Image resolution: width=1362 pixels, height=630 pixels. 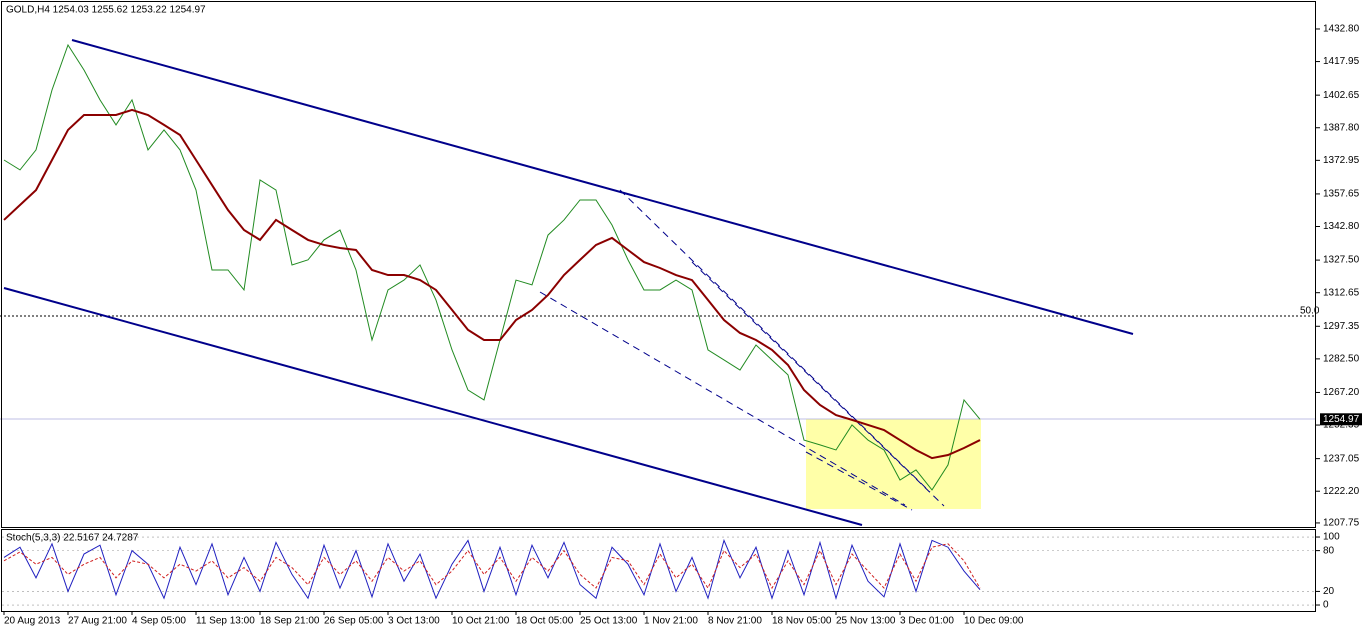 What do you see at coordinates (1341, 523) in the screenshot?
I see `y-tick-label: 1207.75` at bounding box center [1341, 523].